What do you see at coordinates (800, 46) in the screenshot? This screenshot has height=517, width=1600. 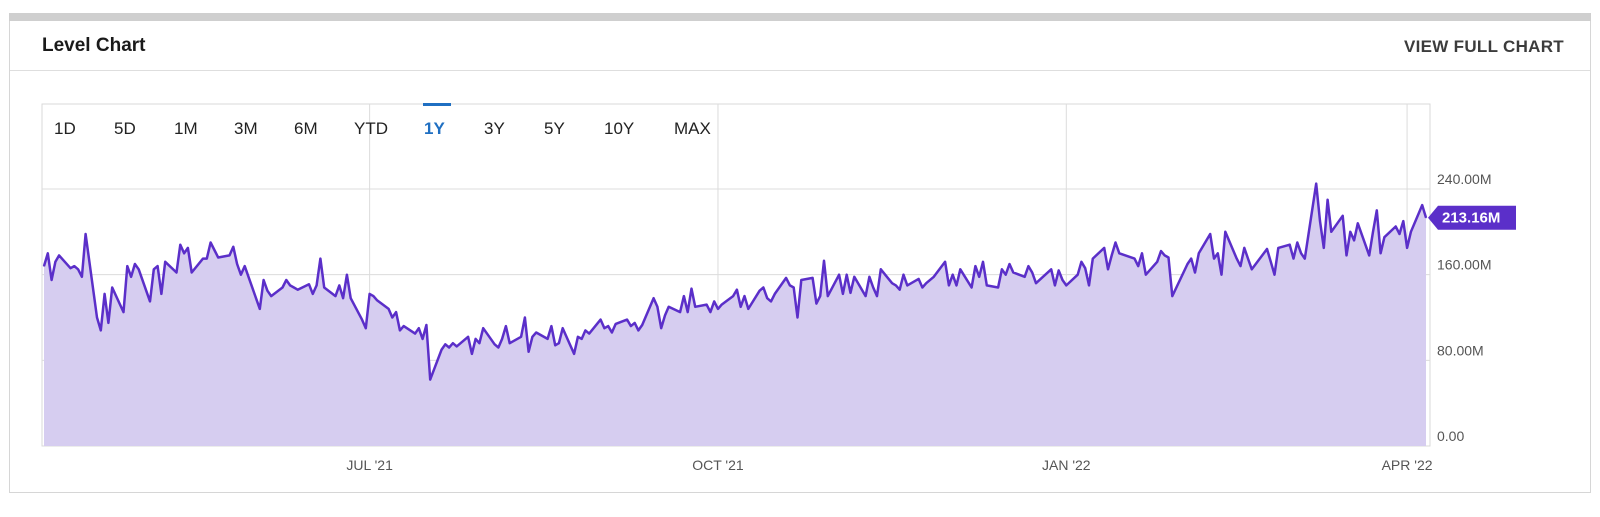 I see `card-header: Level Chart VIEW FULL CHART` at bounding box center [800, 46].